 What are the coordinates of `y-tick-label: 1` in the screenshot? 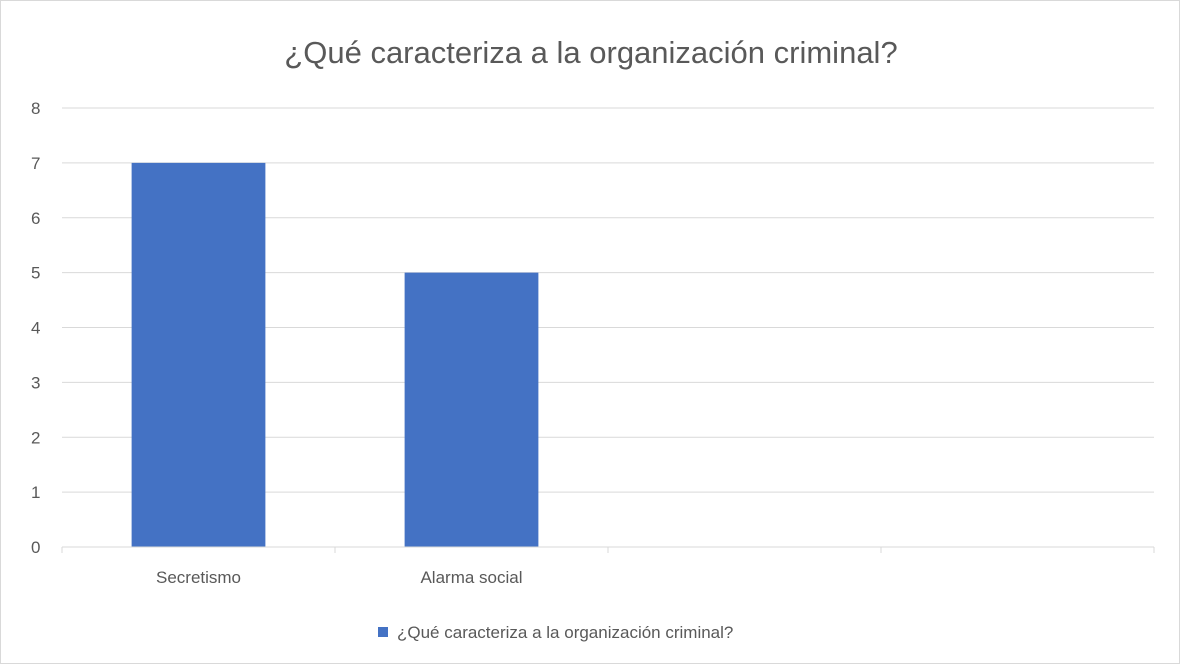 It's located at (35, 492).